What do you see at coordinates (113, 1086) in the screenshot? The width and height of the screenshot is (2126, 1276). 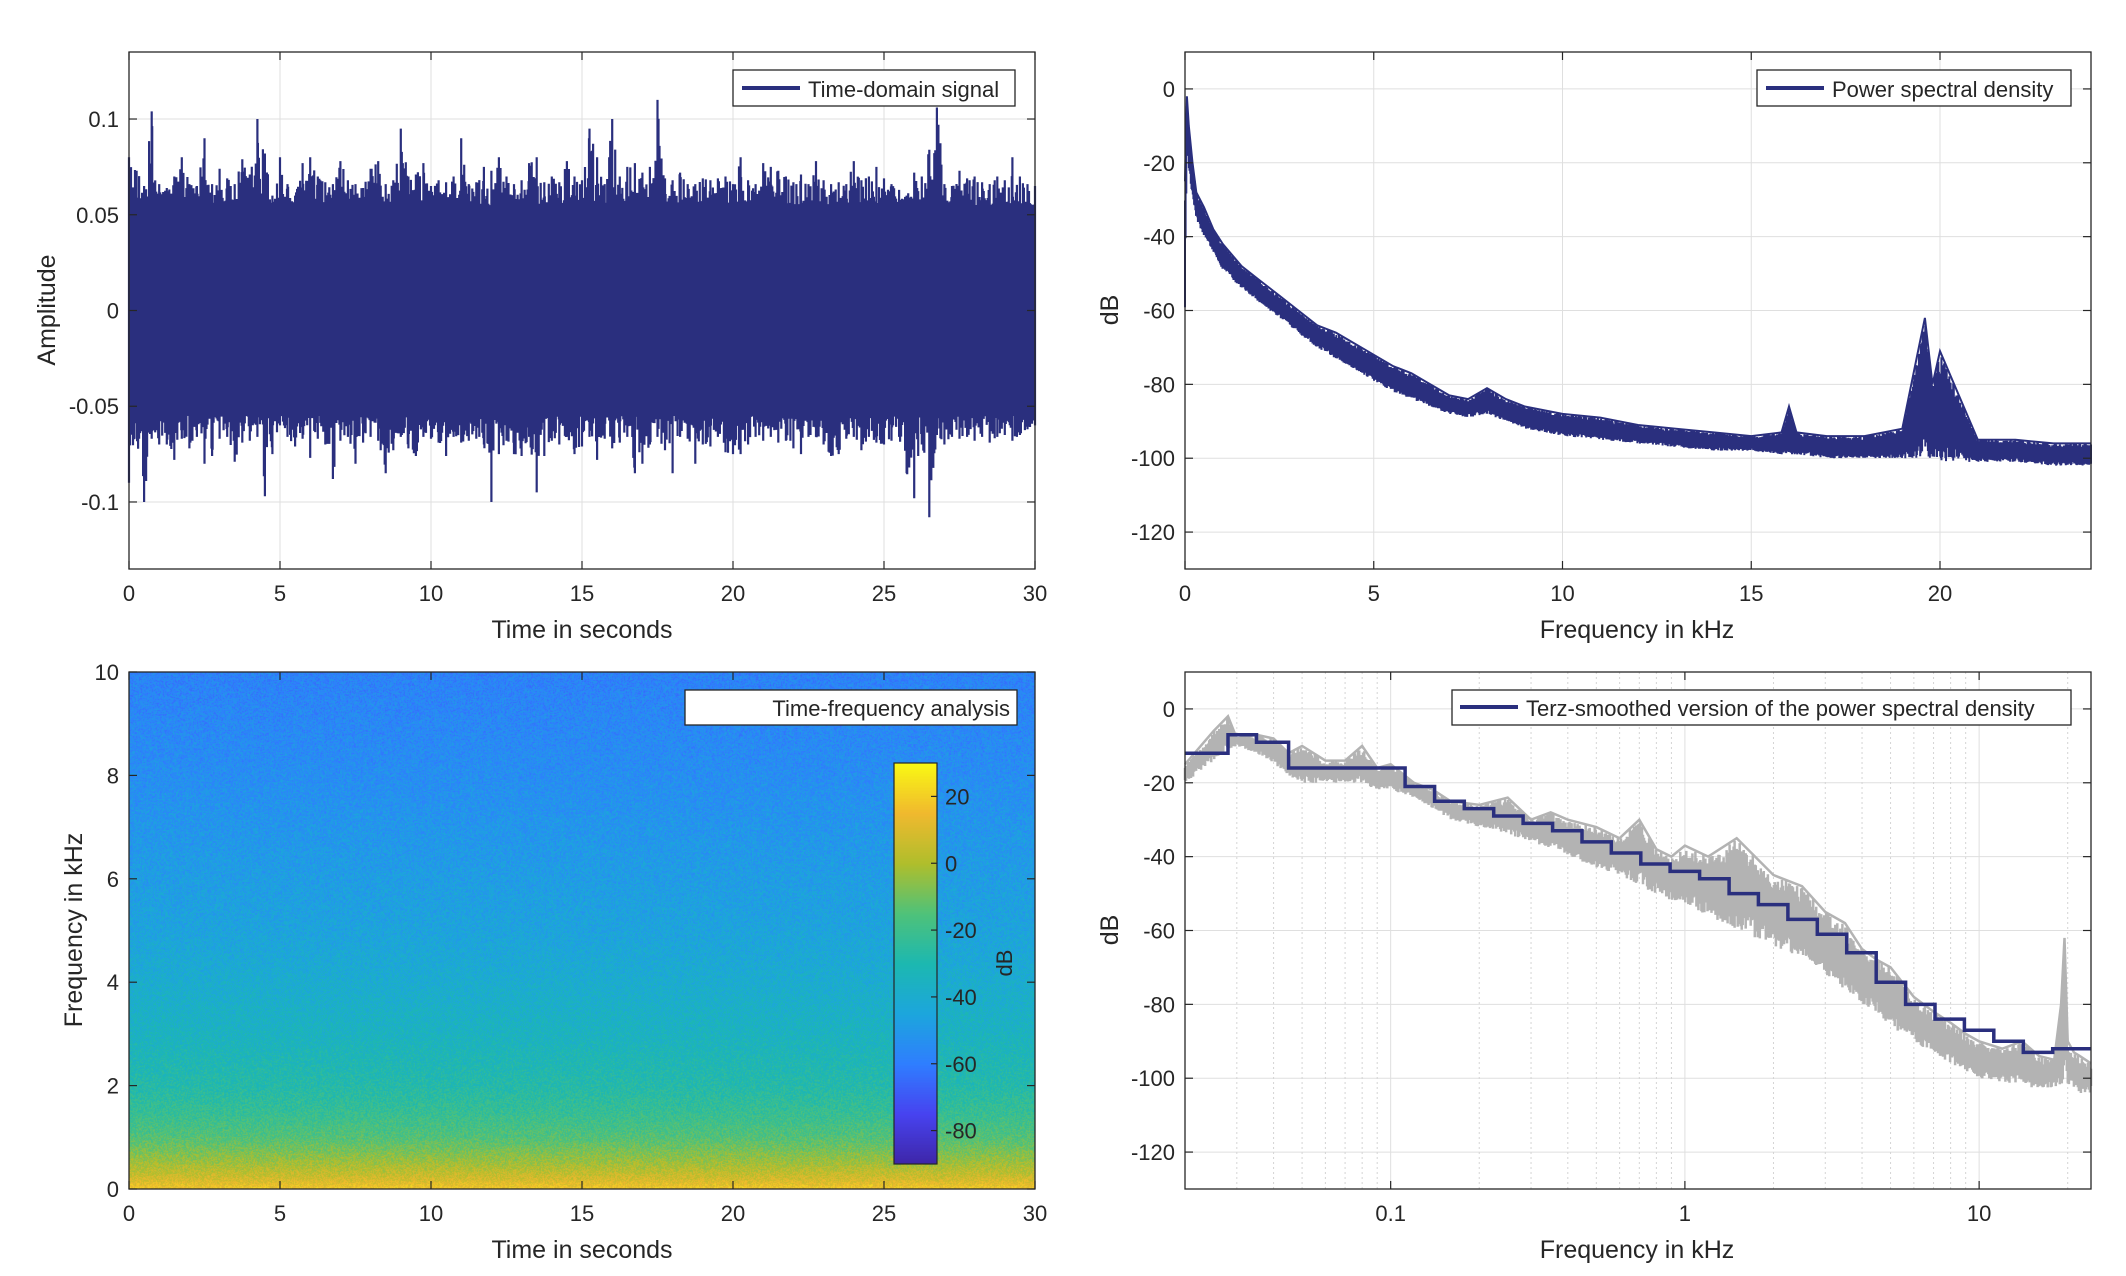 I see `y-tick-label: 2` at bounding box center [113, 1086].